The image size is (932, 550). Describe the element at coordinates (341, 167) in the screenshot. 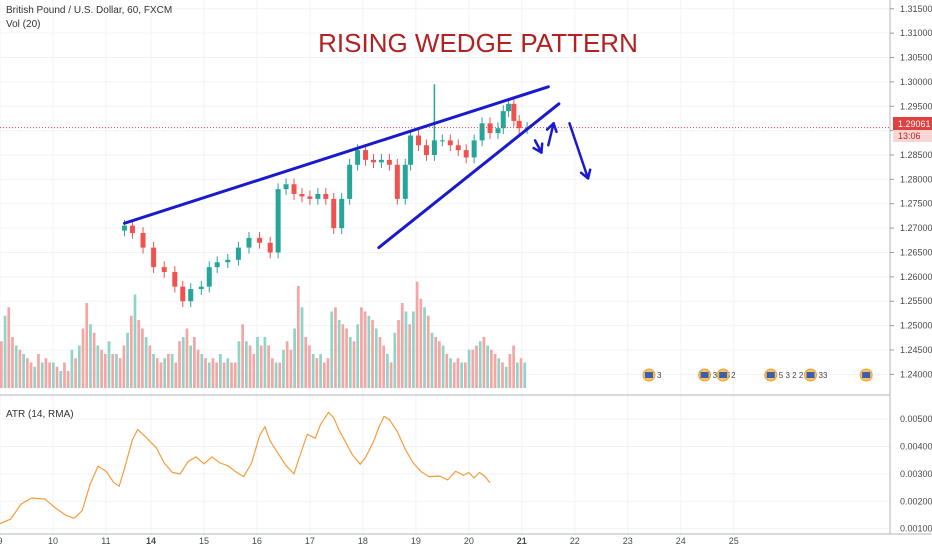

I see `wedge-lines` at that location.